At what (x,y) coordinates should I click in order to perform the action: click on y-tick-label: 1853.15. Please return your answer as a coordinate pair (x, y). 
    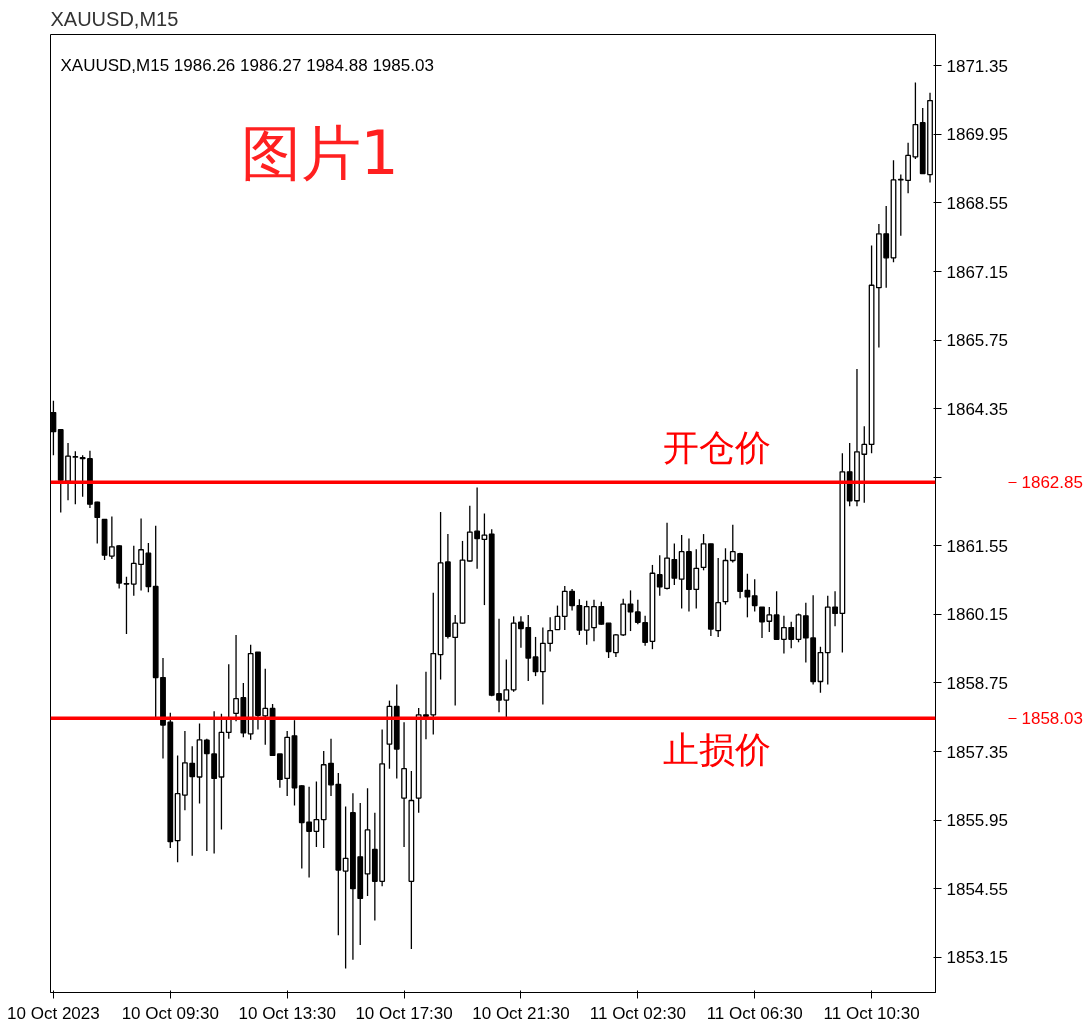
    Looking at the image, I should click on (977, 958).